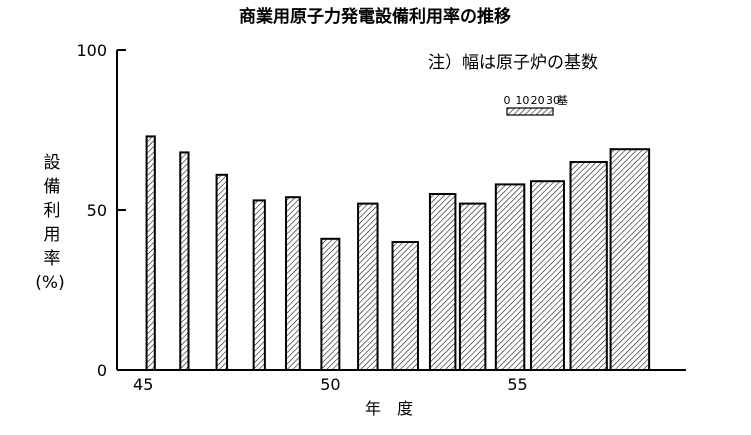 This screenshot has height=435, width=751. What do you see at coordinates (389, 408) in the screenshot?
I see `x-axis-label: 年 度` at bounding box center [389, 408].